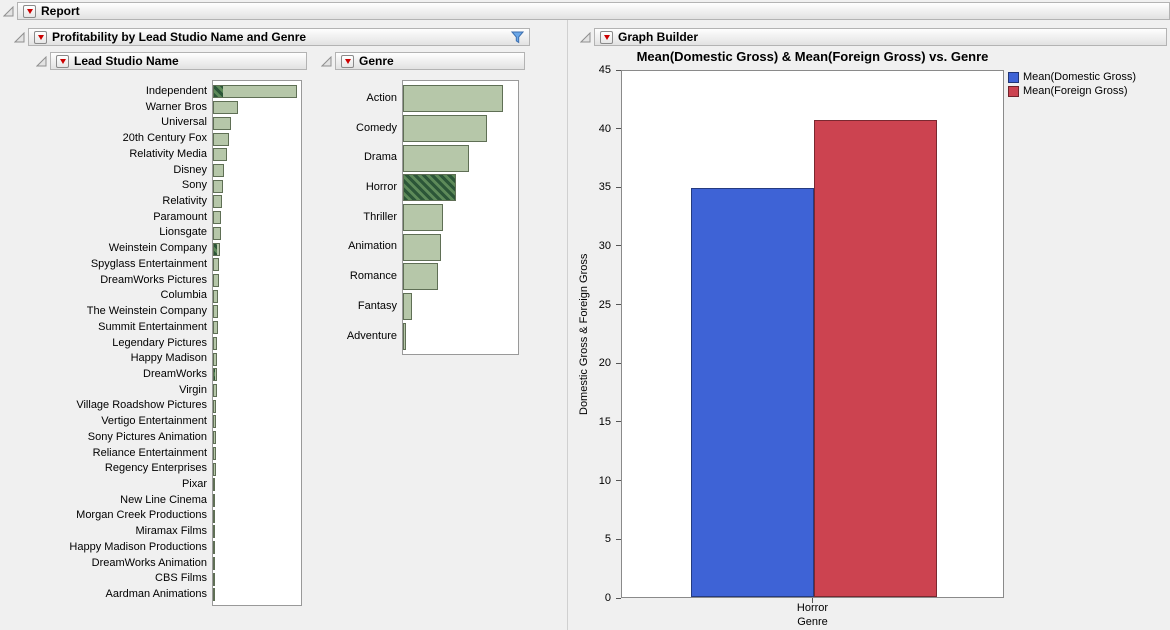 The width and height of the screenshot is (1170, 630). What do you see at coordinates (194, 483) in the screenshot?
I see `category-label: Pixar` at bounding box center [194, 483].